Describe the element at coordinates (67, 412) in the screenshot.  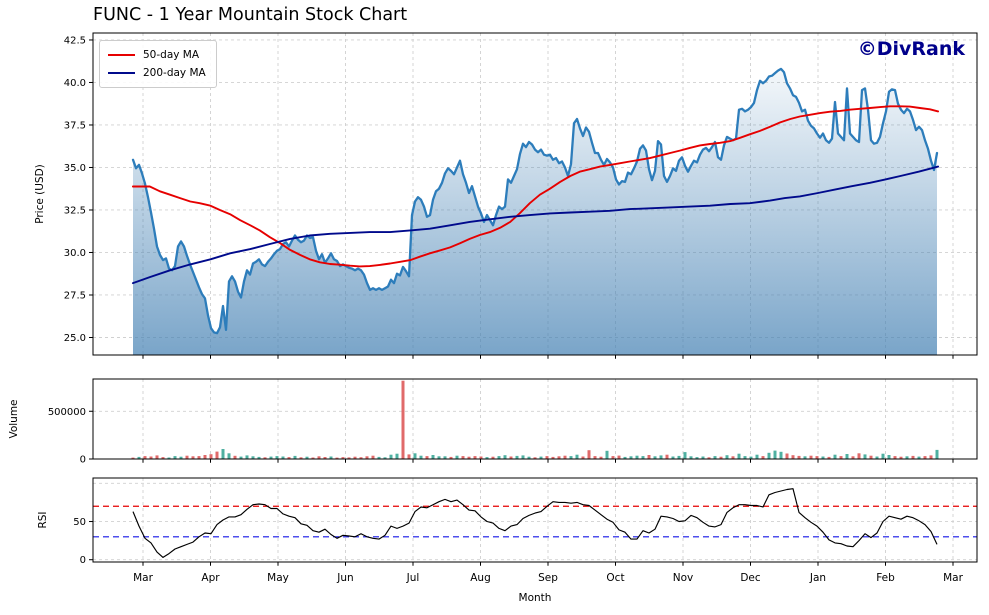
I see `svg-text: 500000` at that location.